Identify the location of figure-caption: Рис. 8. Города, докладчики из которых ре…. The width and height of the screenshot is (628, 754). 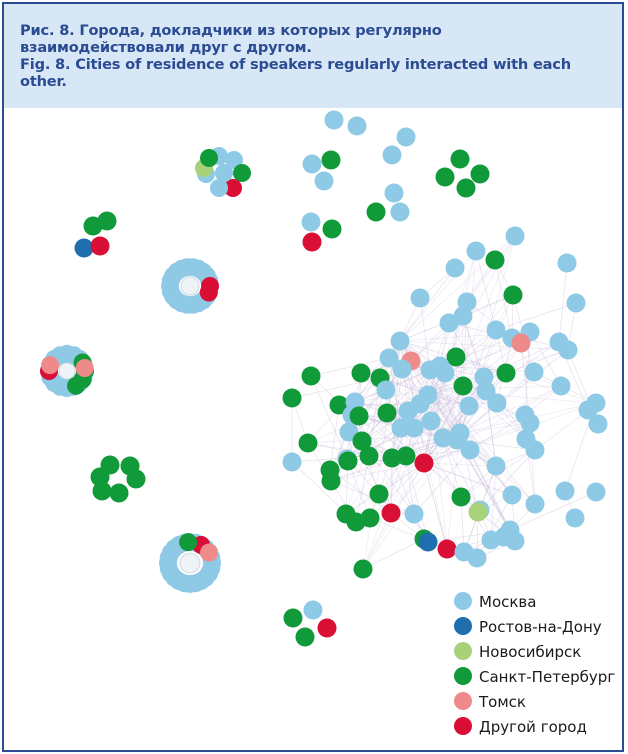
(313, 56).